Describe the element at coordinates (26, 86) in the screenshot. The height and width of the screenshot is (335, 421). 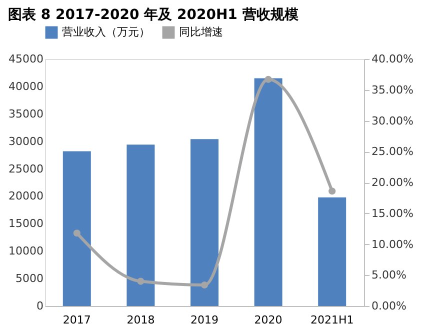
I see `y-tick-label: 40000` at that location.